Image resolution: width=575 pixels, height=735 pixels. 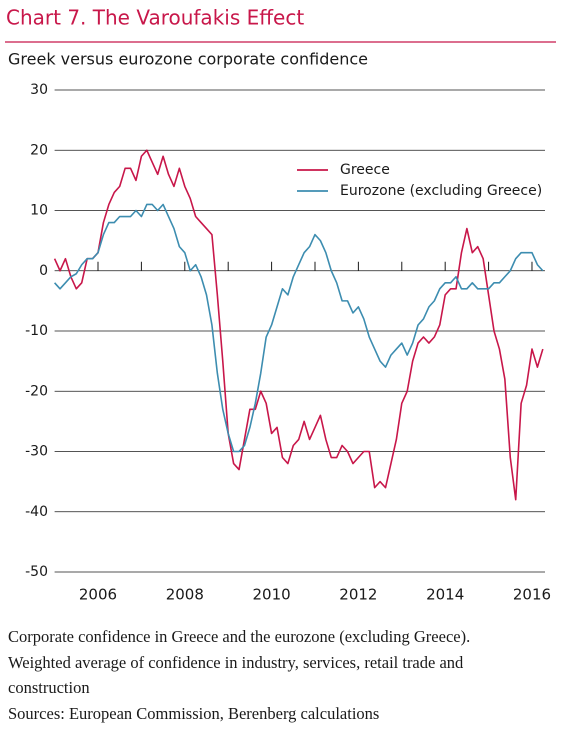 What do you see at coordinates (445, 595) in the screenshot?
I see `x-tick-label: 2014` at bounding box center [445, 595].